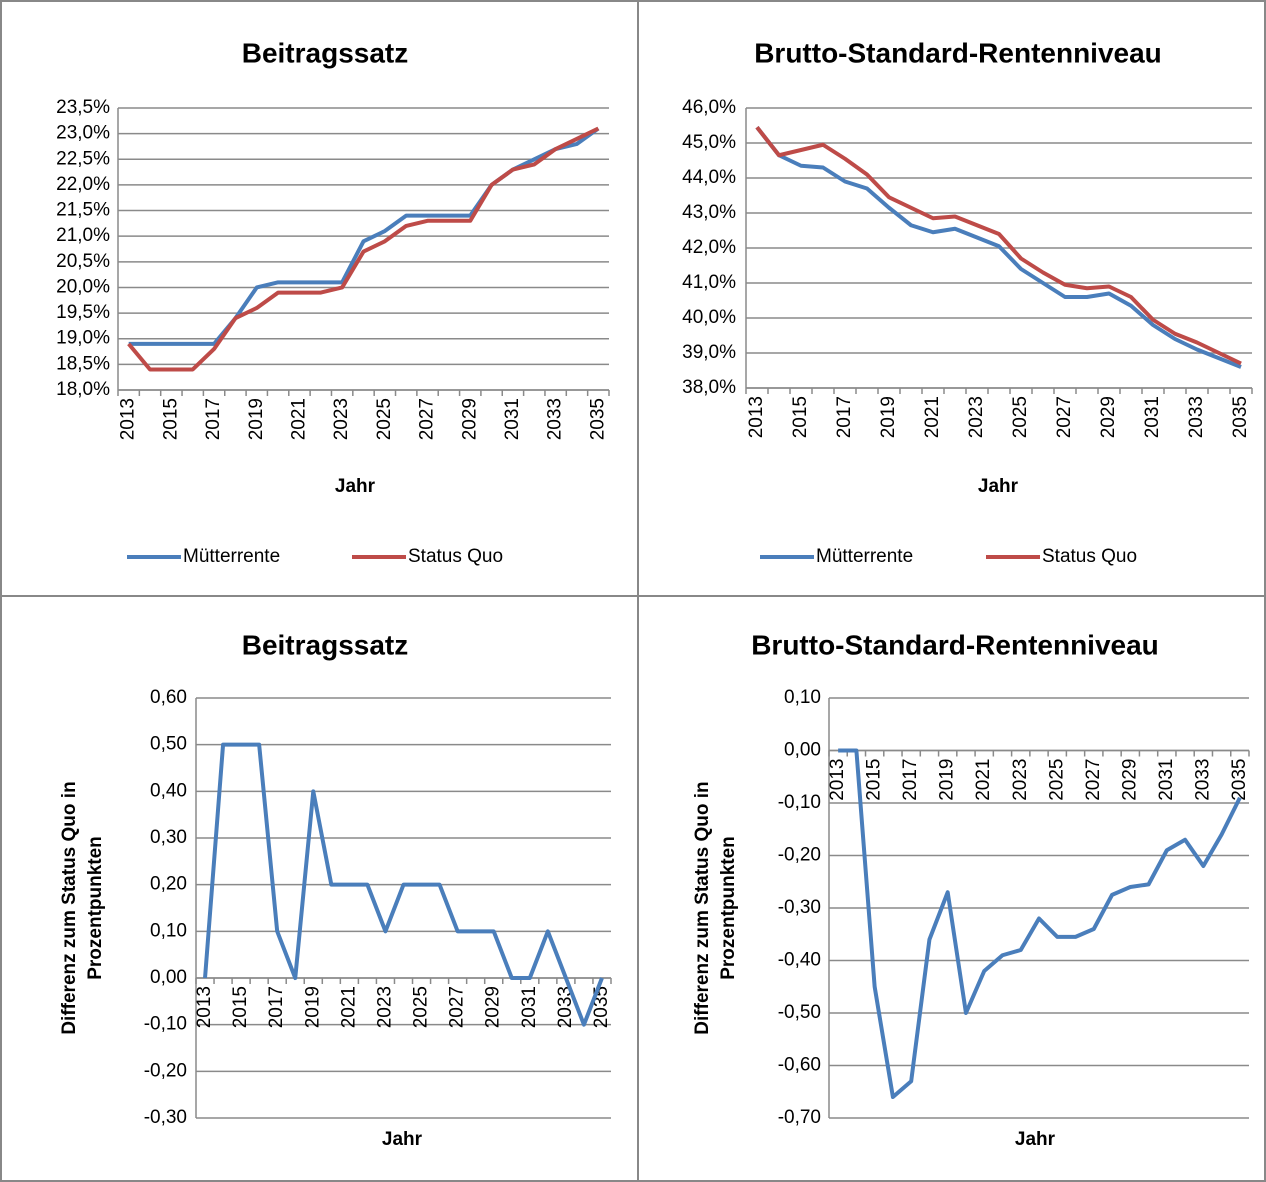 The image size is (1266, 1182). Describe the element at coordinates (168, 884) in the screenshot. I see `y-tick-label: 0,20` at that location.